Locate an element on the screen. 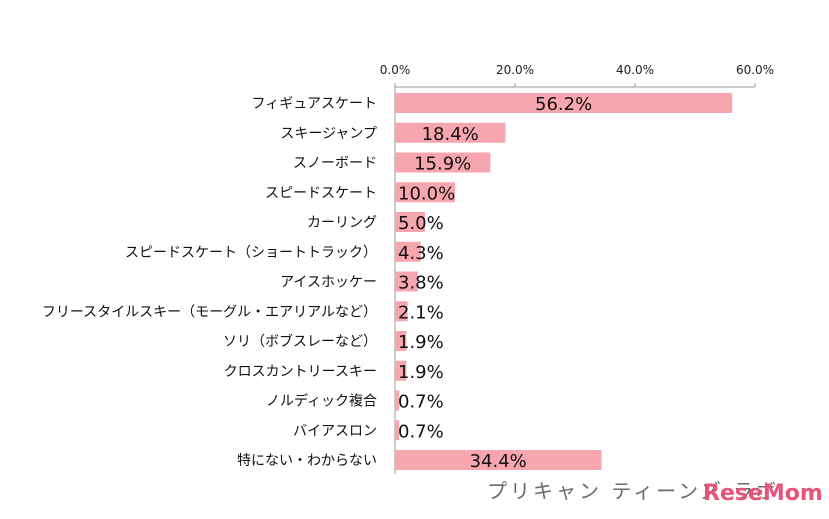 The image size is (829, 519). data-label: 34.4% is located at coordinates (498, 461).